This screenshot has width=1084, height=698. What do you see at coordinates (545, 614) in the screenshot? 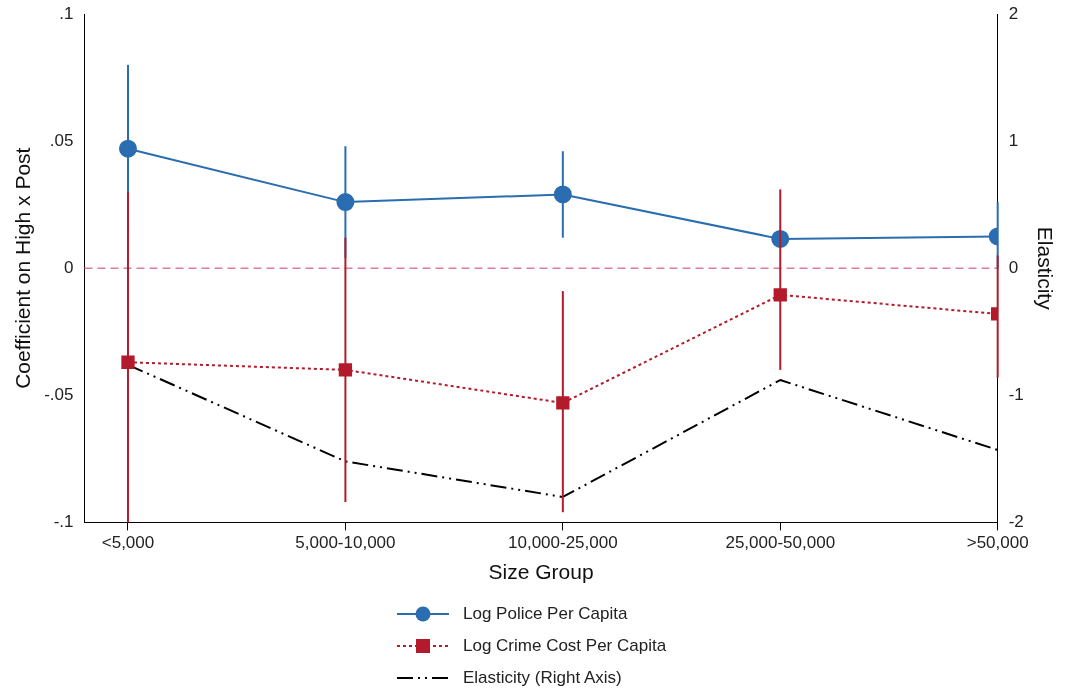
I see `legend-label: Log Police Per Capita` at bounding box center [545, 614].